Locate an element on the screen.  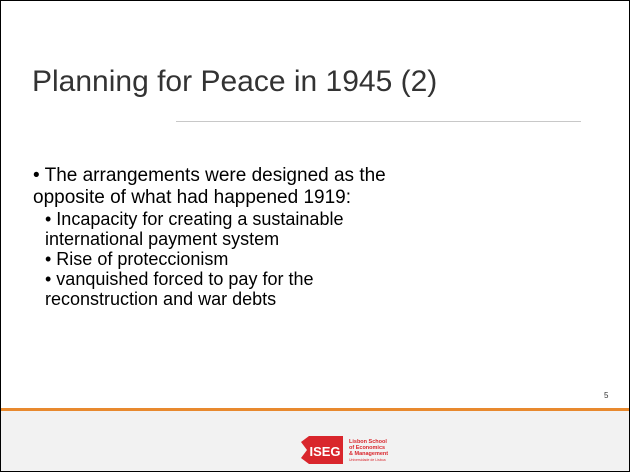
logo-mark: ISEG is located at coordinates (324, 451).